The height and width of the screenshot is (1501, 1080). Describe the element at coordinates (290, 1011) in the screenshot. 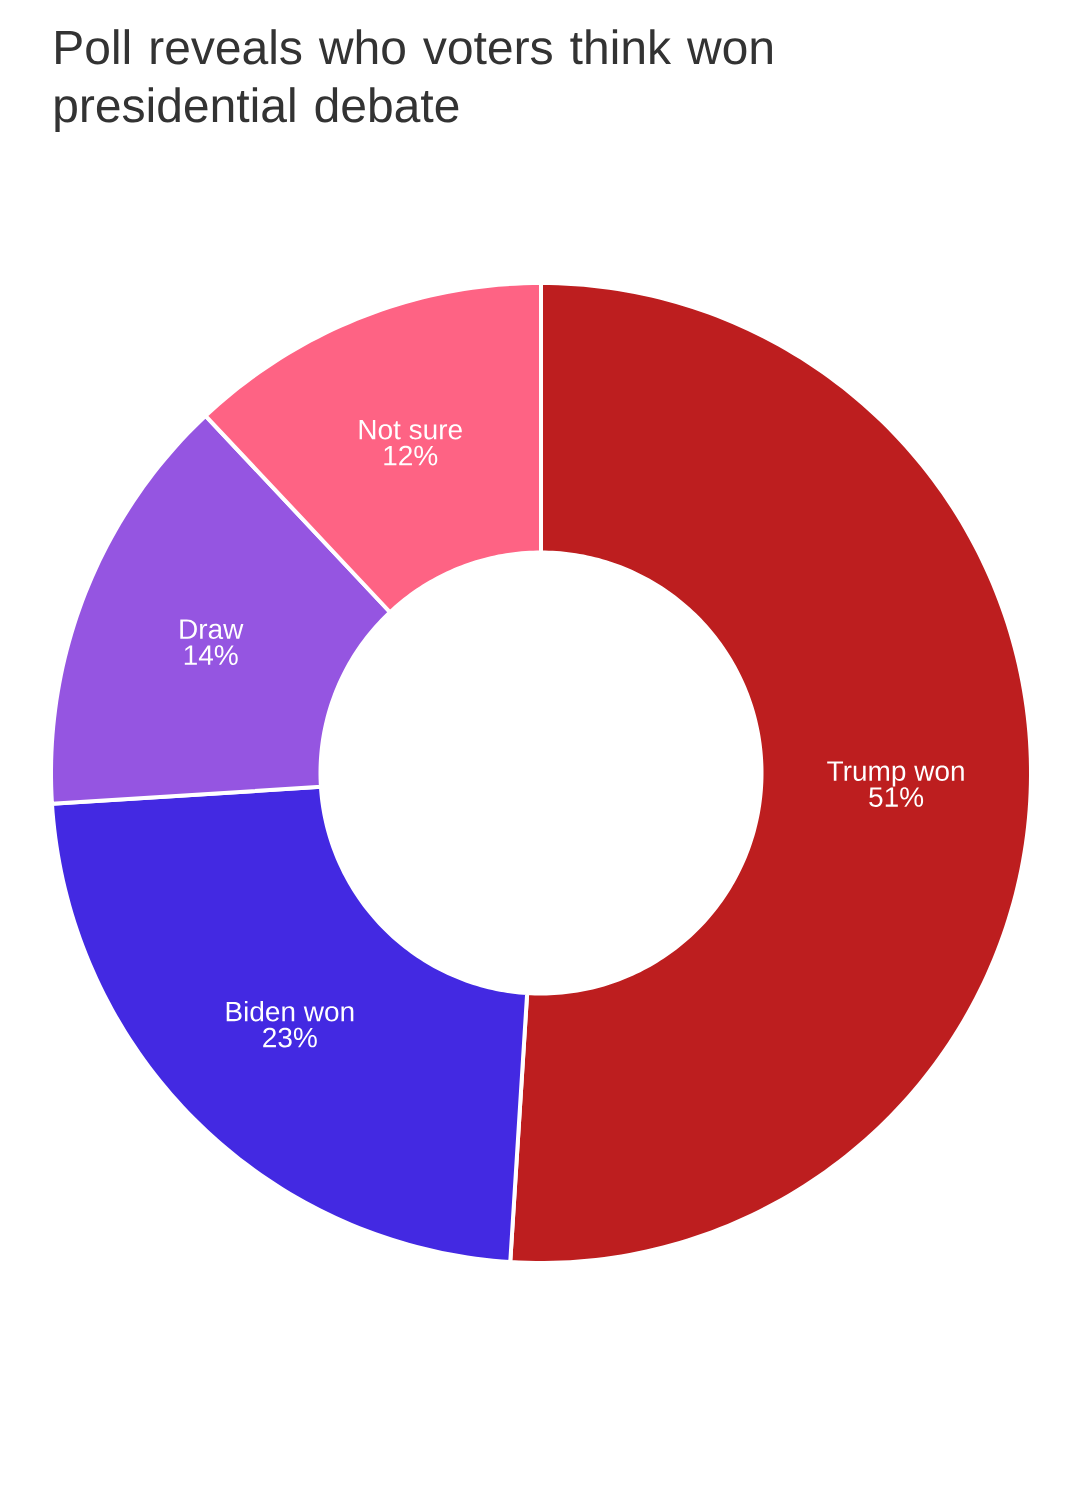

I see `slice-label: Biden won` at that location.